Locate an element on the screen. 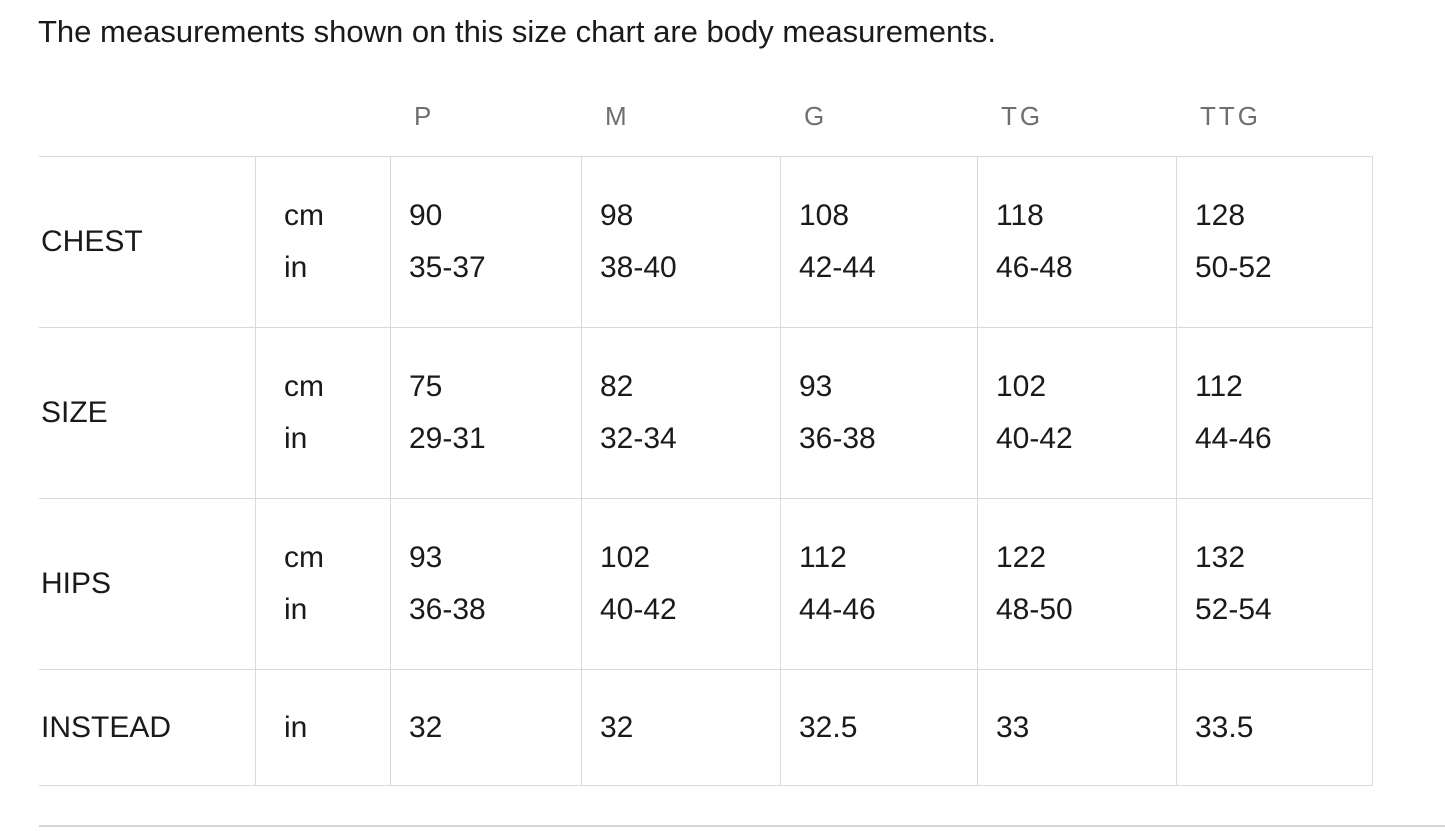  value-cell-g: 108 42-44 is located at coordinates (878, 242).